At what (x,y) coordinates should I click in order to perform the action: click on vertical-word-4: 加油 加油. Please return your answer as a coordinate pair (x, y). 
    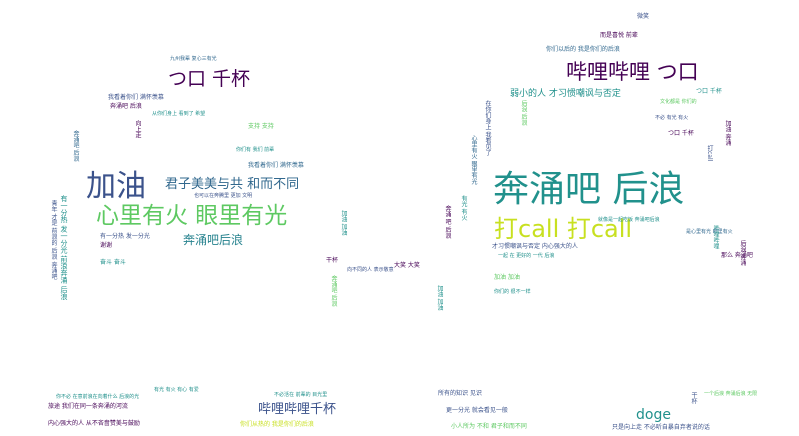
    Looking at the image, I should click on (343, 223).